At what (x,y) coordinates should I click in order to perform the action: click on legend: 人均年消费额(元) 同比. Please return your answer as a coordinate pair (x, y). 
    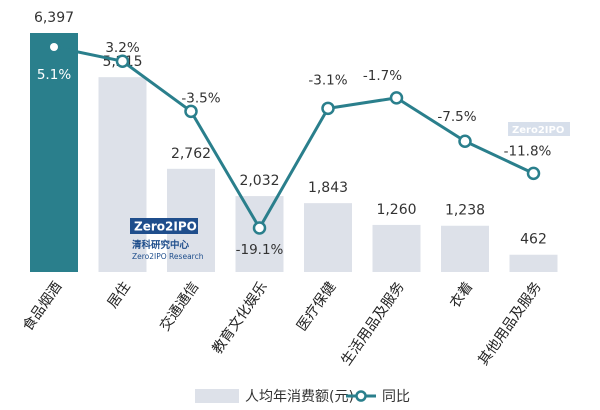
    Looking at the image, I should click on (302, 397).